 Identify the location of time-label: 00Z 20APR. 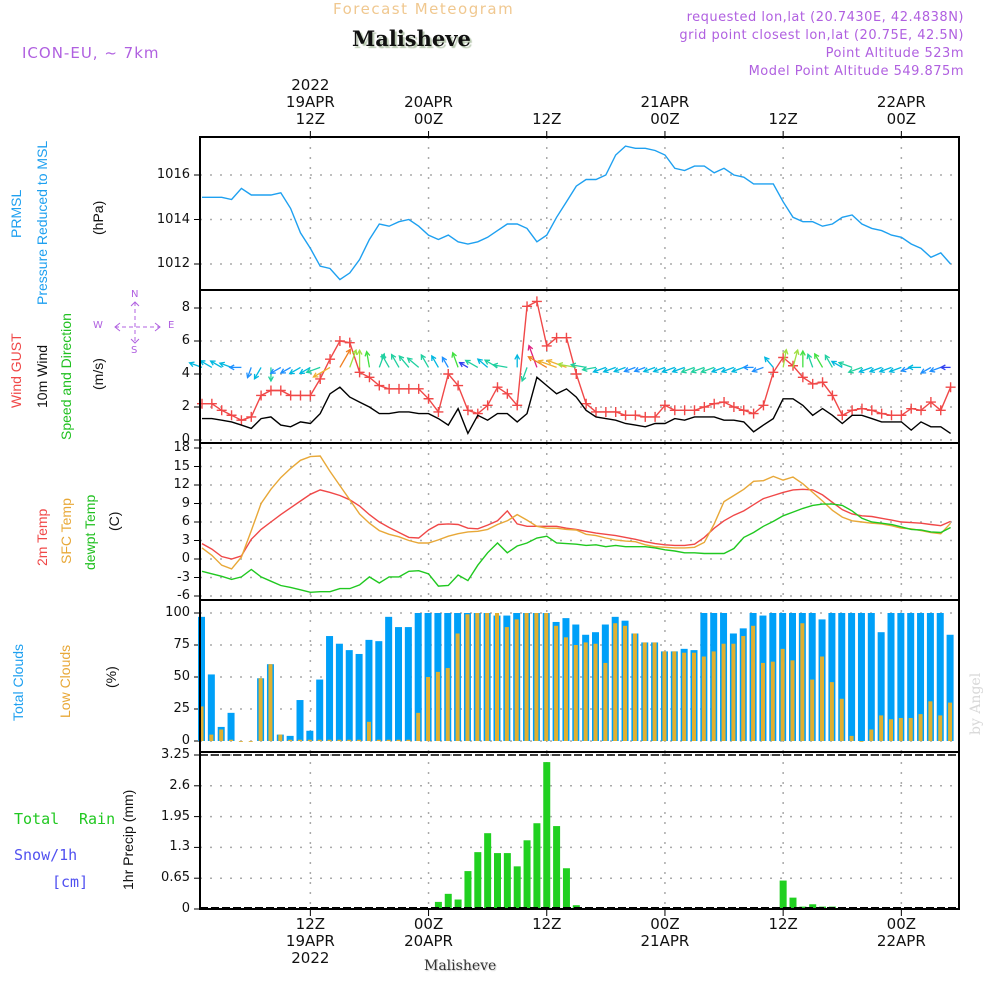
(429, 933).